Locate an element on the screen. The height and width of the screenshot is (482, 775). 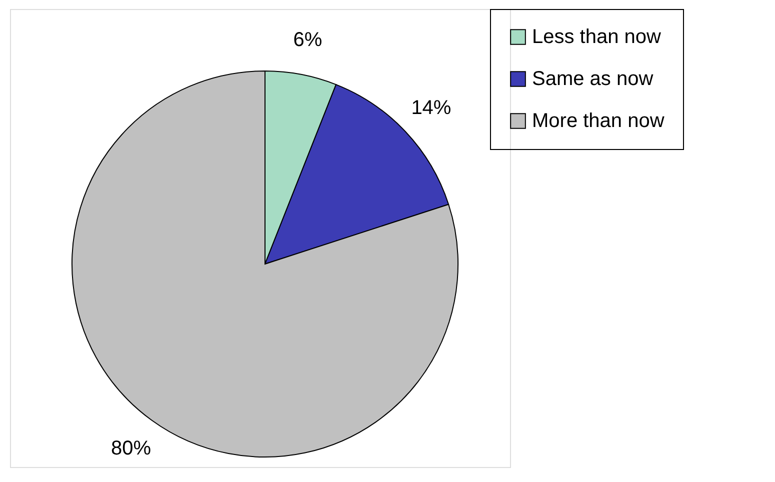
legend-label: Less than now is located at coordinates (597, 37).